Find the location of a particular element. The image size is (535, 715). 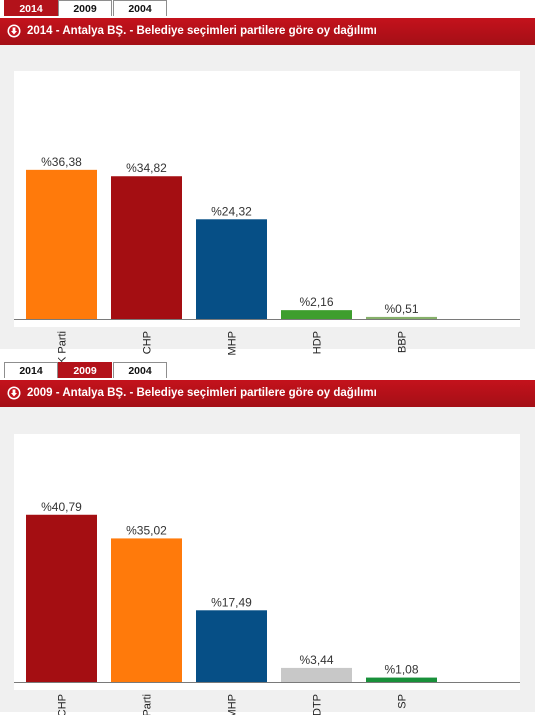

category-label: SP is located at coordinates (403, 701).